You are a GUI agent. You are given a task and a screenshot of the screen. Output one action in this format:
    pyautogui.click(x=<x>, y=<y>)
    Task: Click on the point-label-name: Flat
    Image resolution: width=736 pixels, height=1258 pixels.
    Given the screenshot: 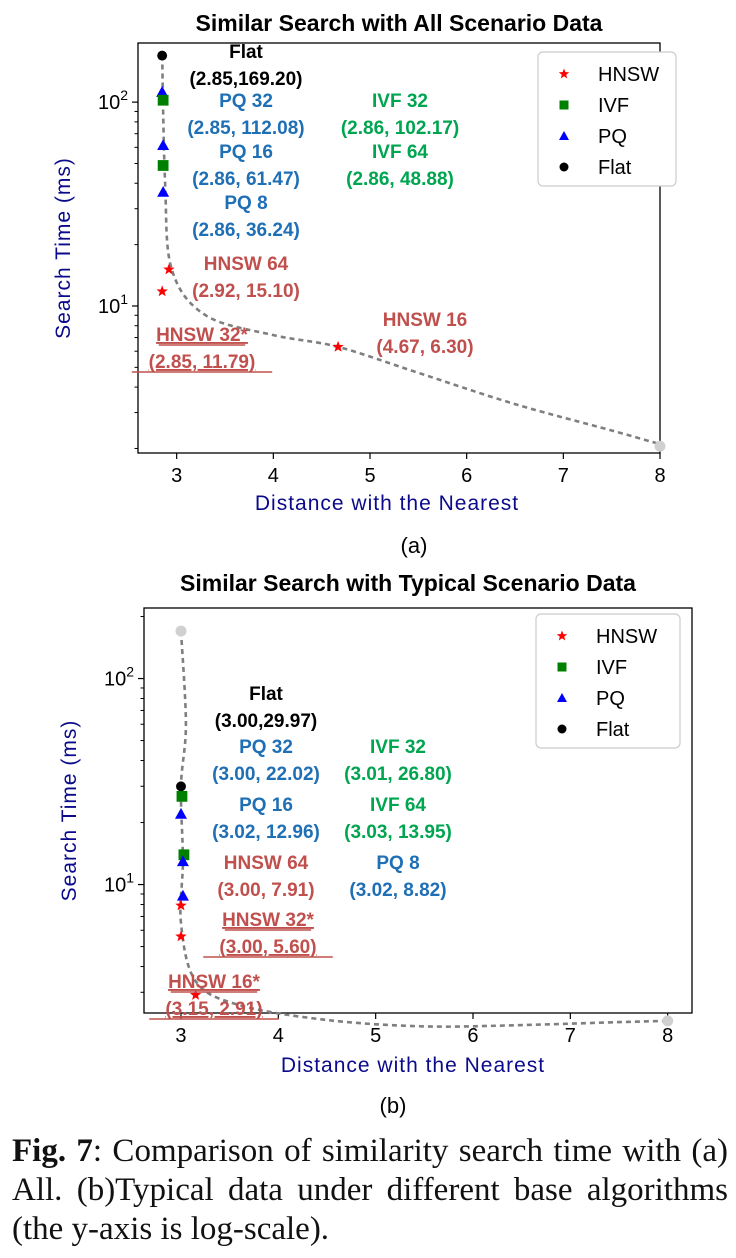 What is the action you would take?
    pyautogui.click(x=266, y=694)
    